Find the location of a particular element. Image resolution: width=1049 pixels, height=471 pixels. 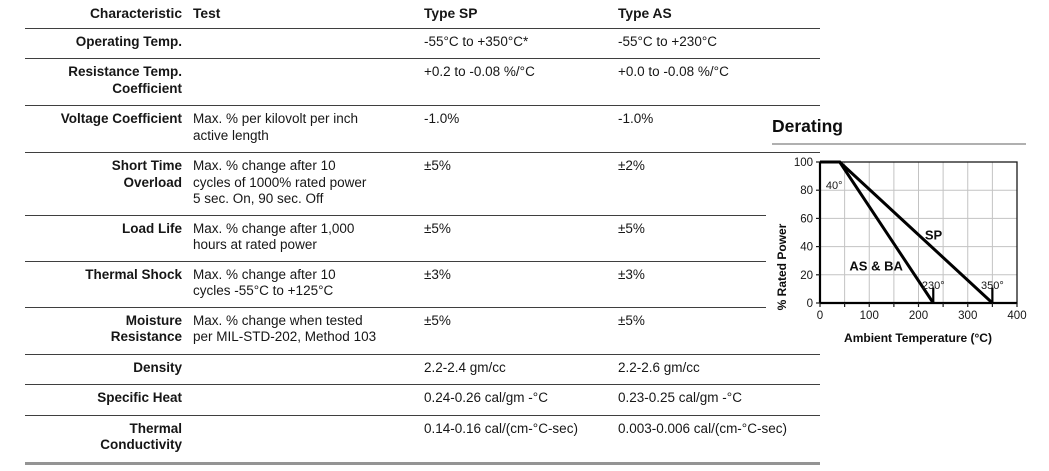

type-as-cell: ±2% is located at coordinates (631, 165).